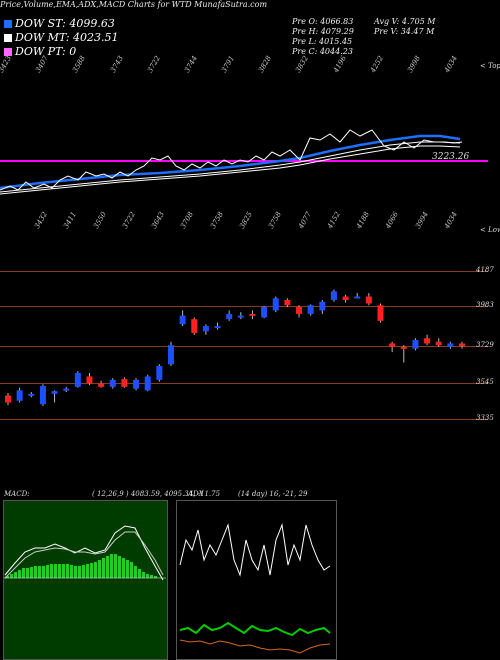  What do you see at coordinates (490, 230) in the screenshot?
I see `mid-right-label: < Lower` at bounding box center [490, 230].